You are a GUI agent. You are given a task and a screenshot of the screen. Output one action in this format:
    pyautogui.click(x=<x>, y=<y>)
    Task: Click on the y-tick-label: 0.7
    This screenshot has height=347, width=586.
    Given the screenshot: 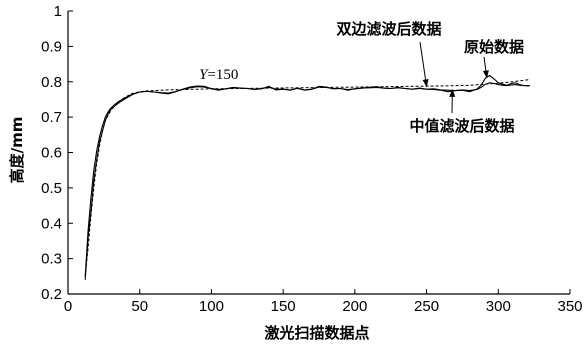 What is the action you would take?
    pyautogui.click(x=51, y=117)
    